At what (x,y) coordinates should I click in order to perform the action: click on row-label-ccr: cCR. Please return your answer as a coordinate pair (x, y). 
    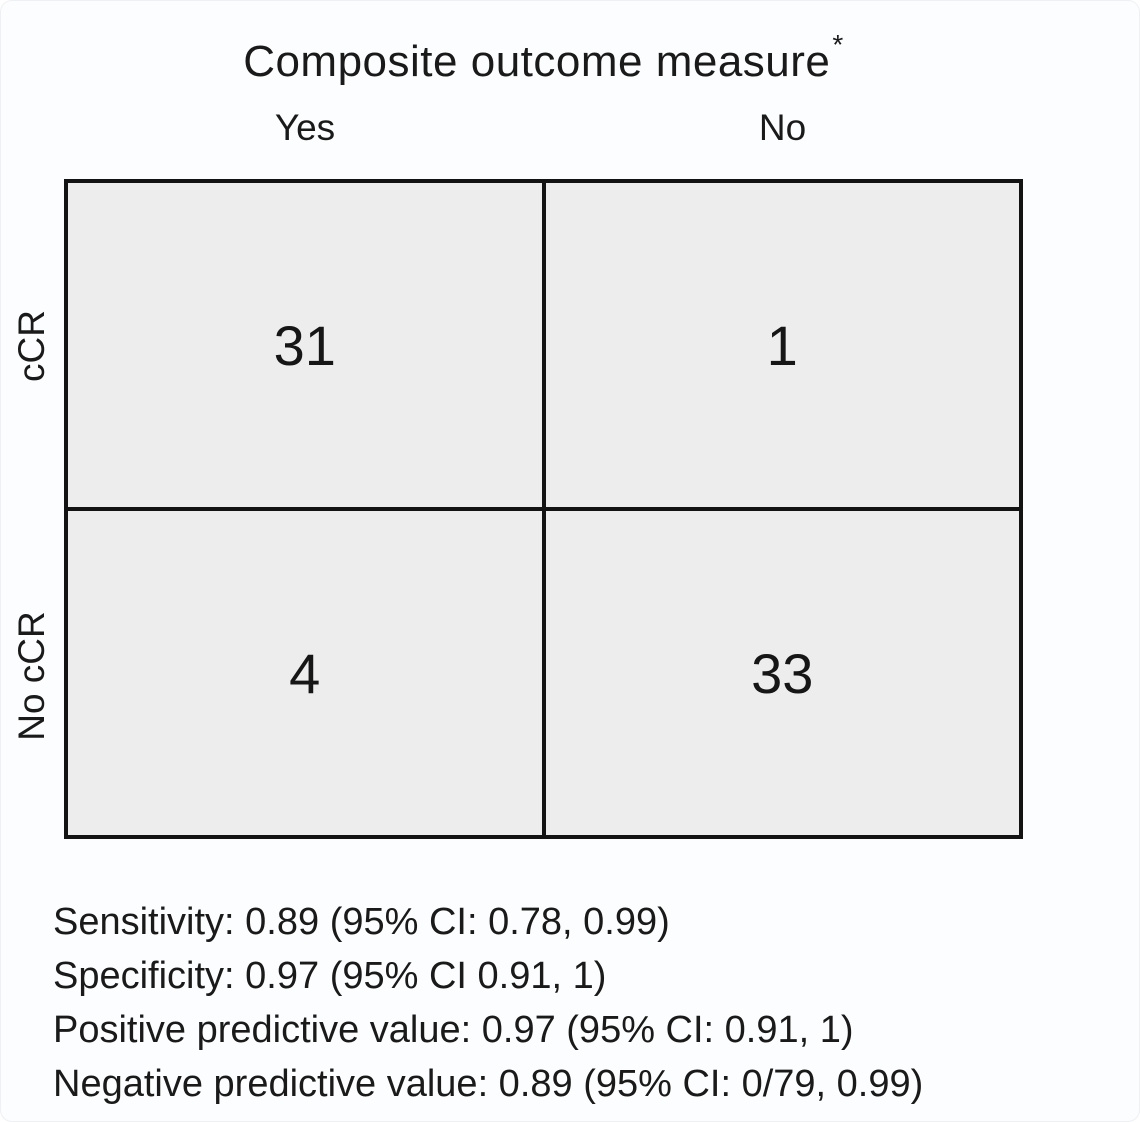
    Looking at the image, I should click on (32, 346).